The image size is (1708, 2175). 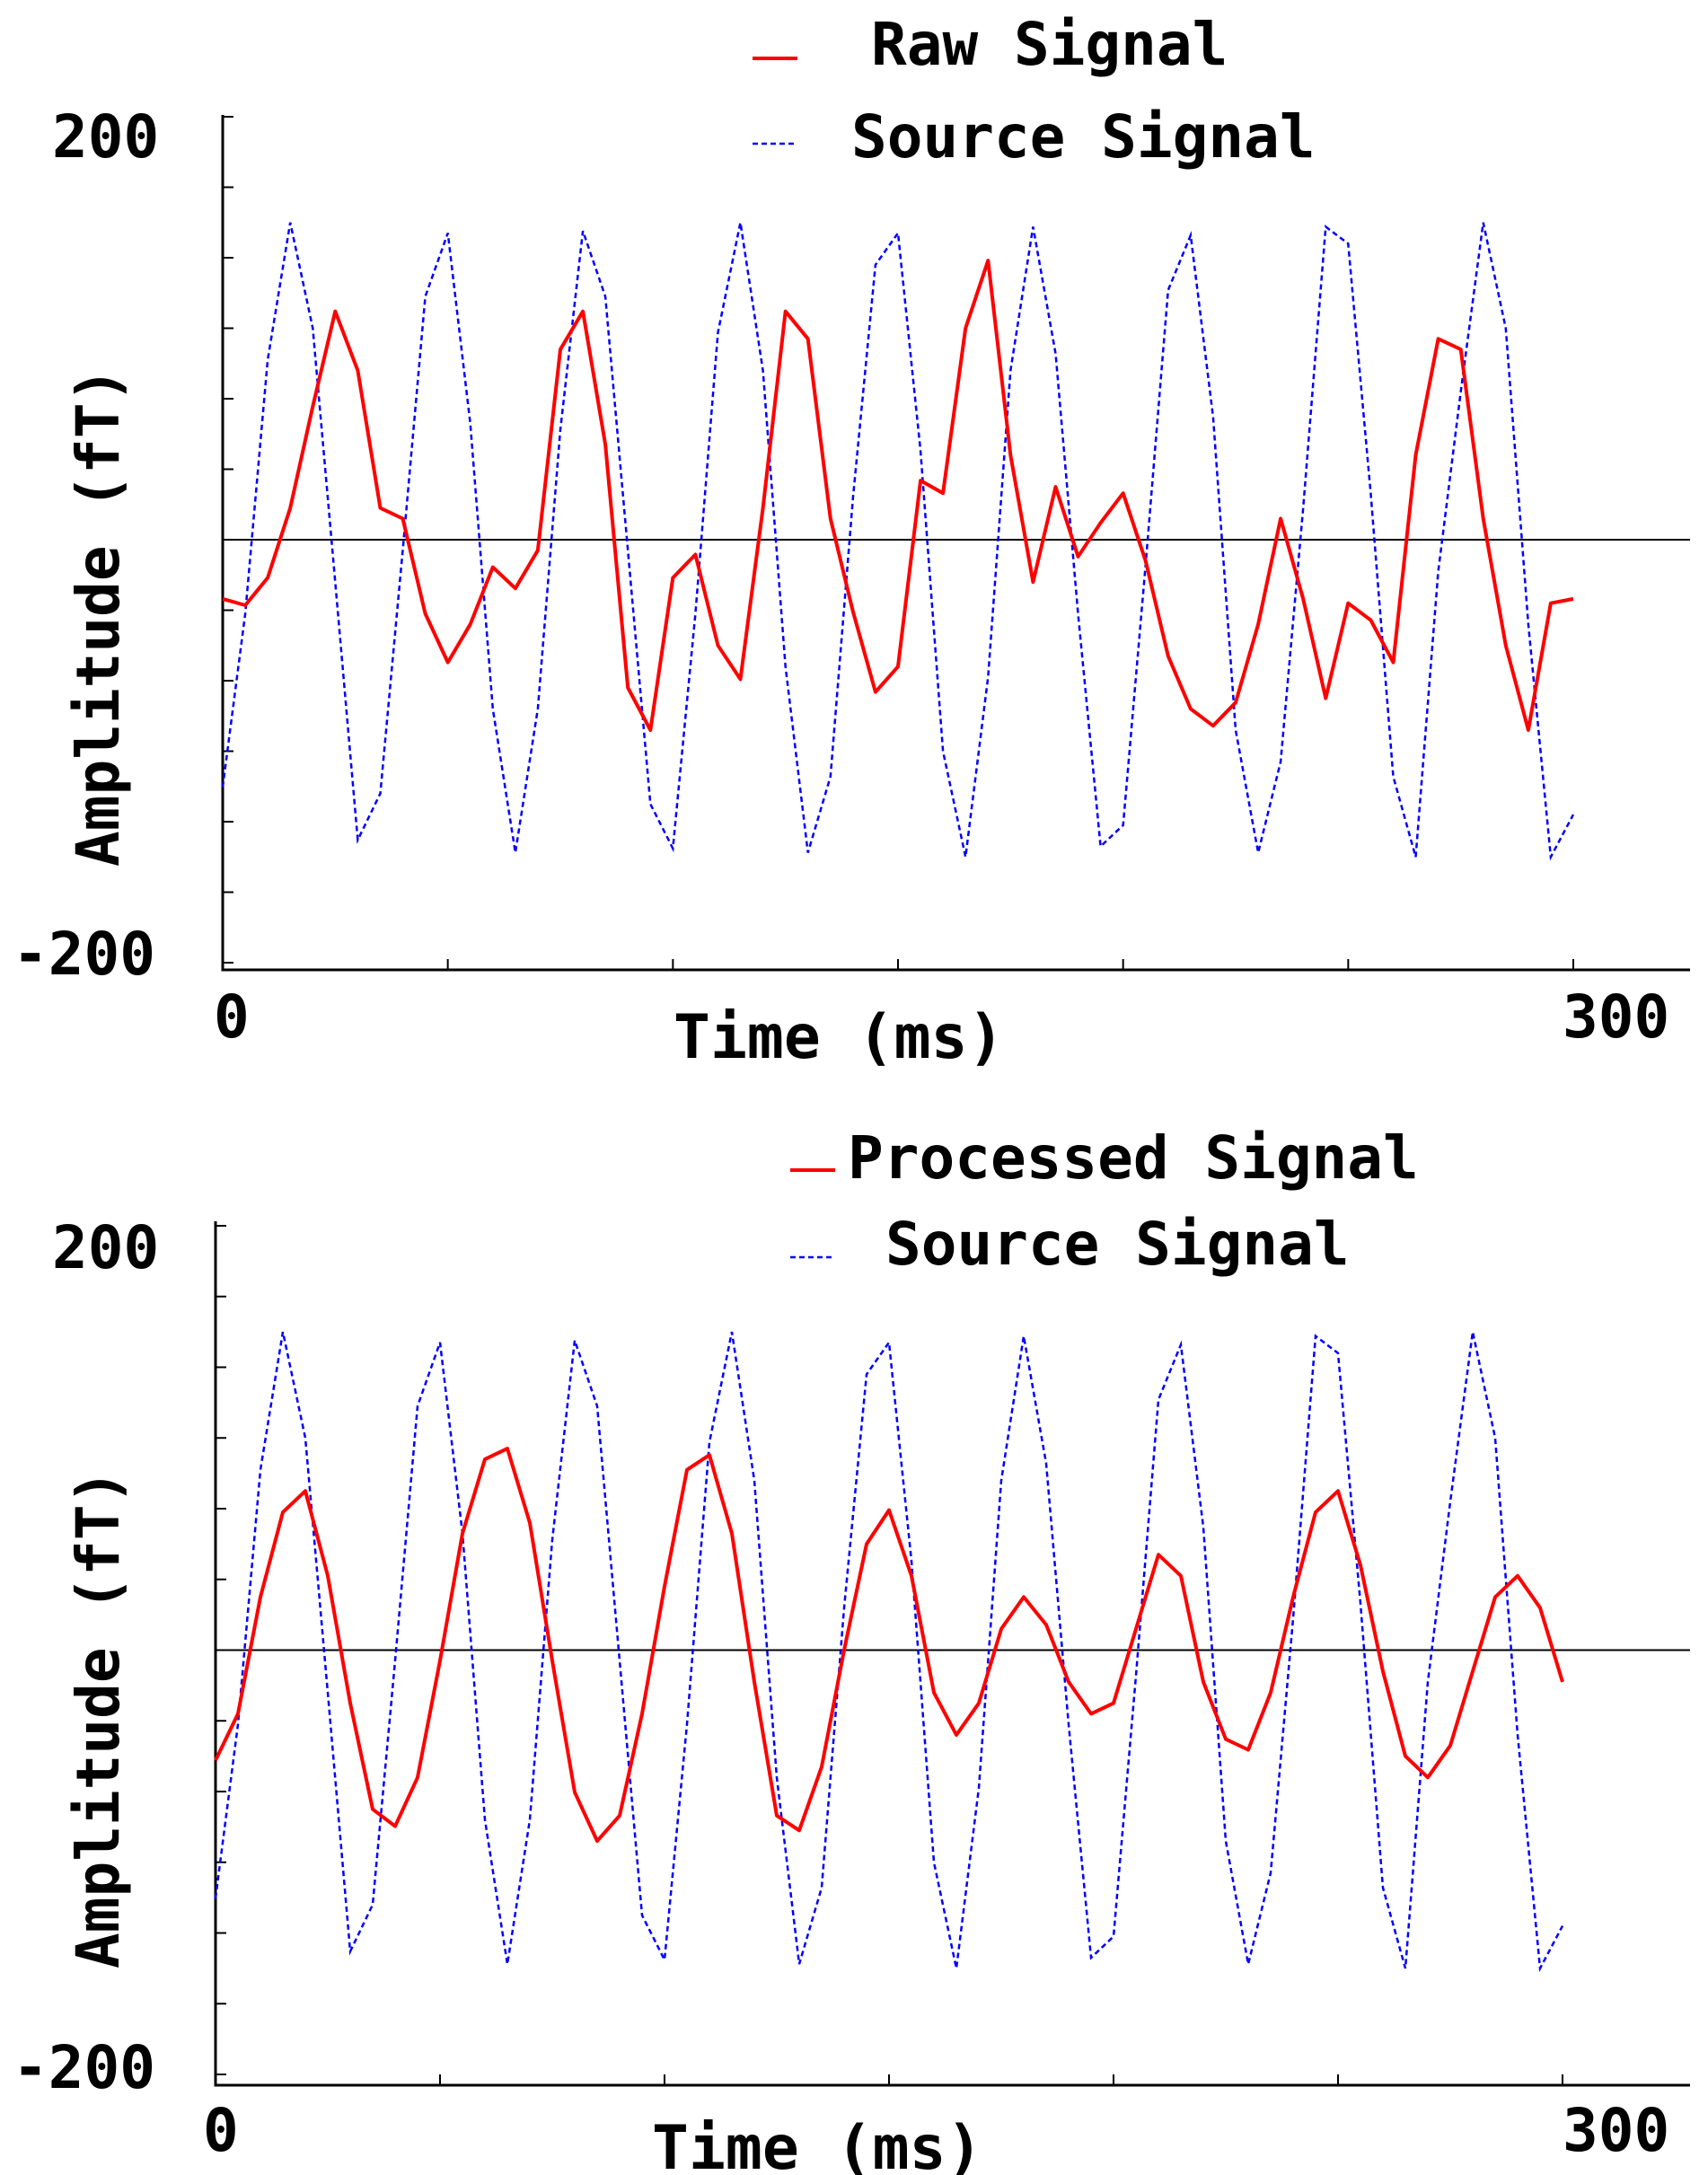 What do you see at coordinates (1117, 1244) in the screenshot?
I see `legend-label-source-2: Source Signal` at bounding box center [1117, 1244].